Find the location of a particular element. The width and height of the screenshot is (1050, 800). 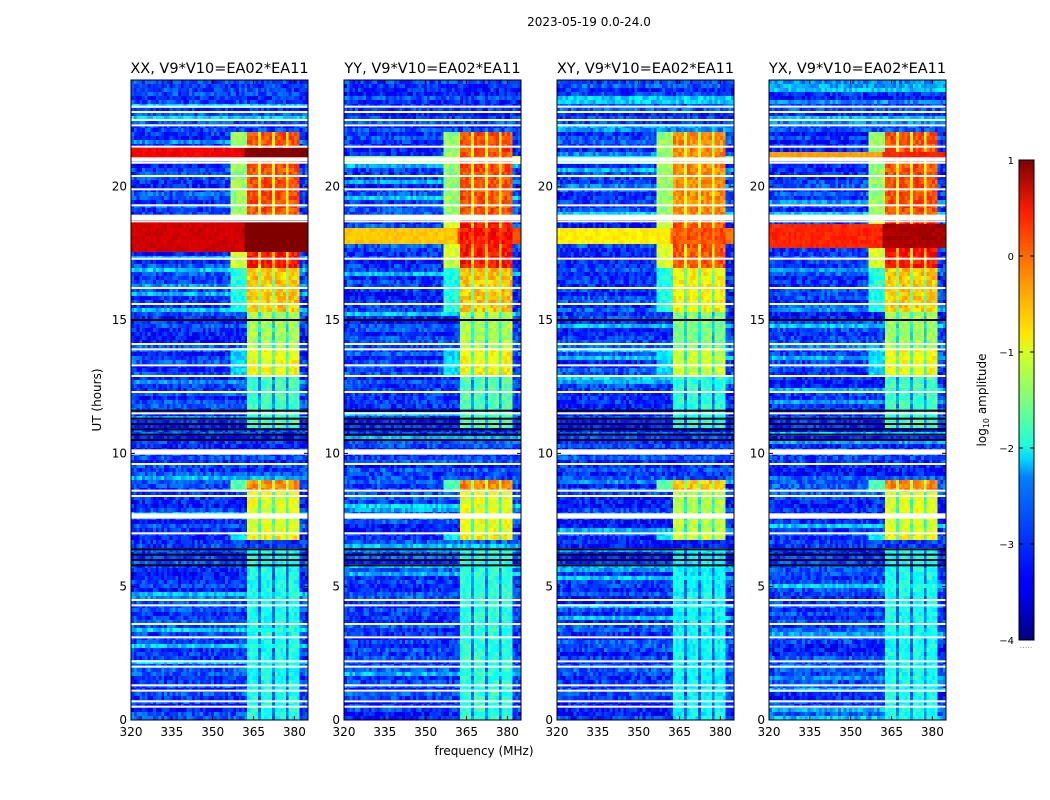

panel-title: XX, V9*V10=EA02*EA11 is located at coordinates (219, 69).